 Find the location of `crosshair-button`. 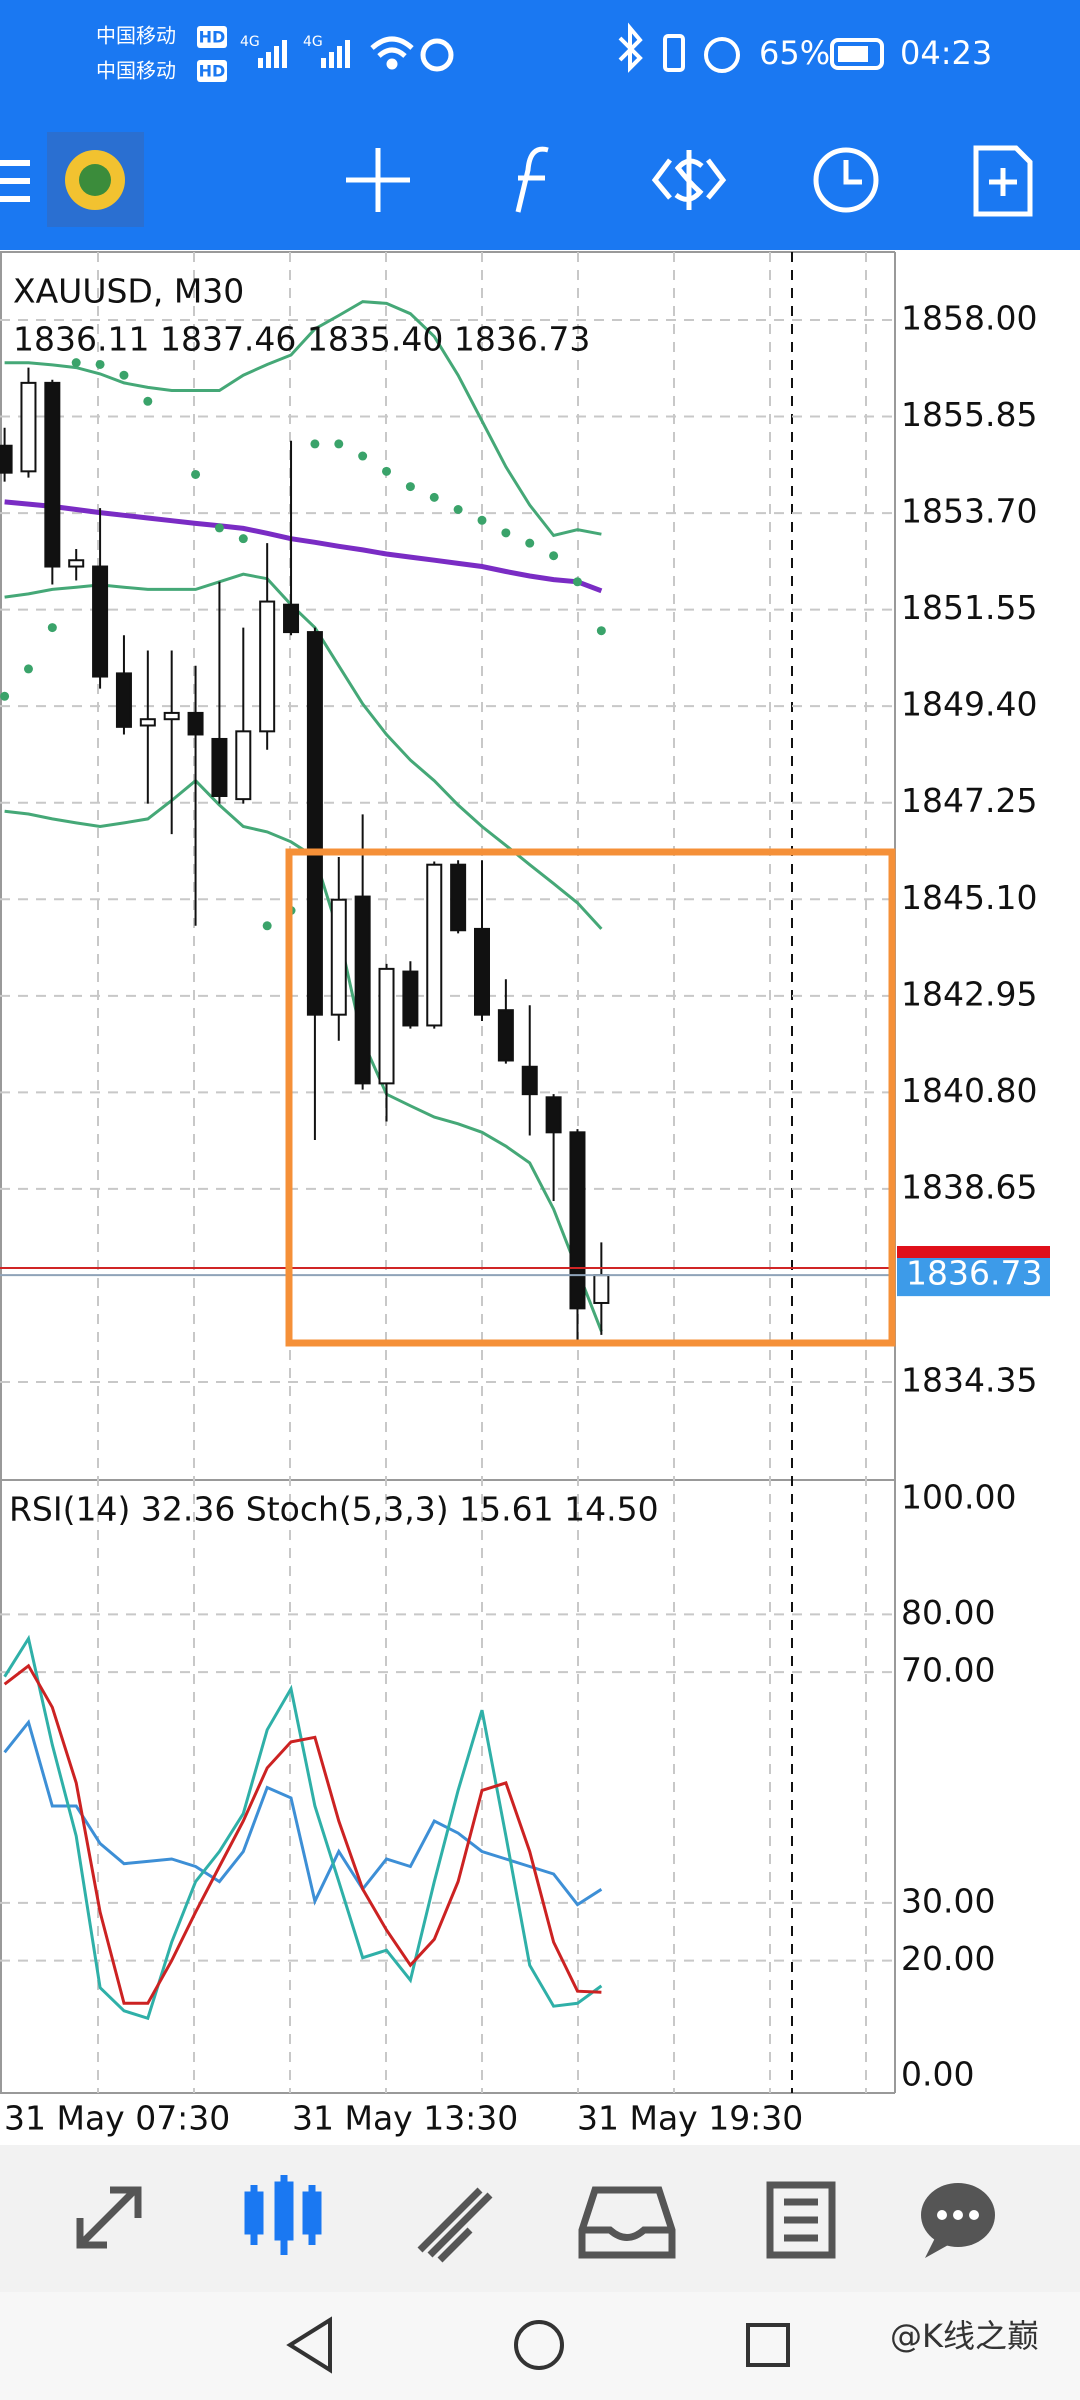

crosshair-button is located at coordinates (378, 180).